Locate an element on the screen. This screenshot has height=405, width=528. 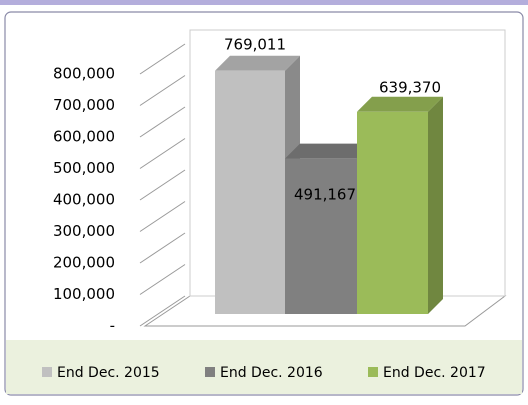
y-tick-label: 700,000 is located at coordinates (84, 105).